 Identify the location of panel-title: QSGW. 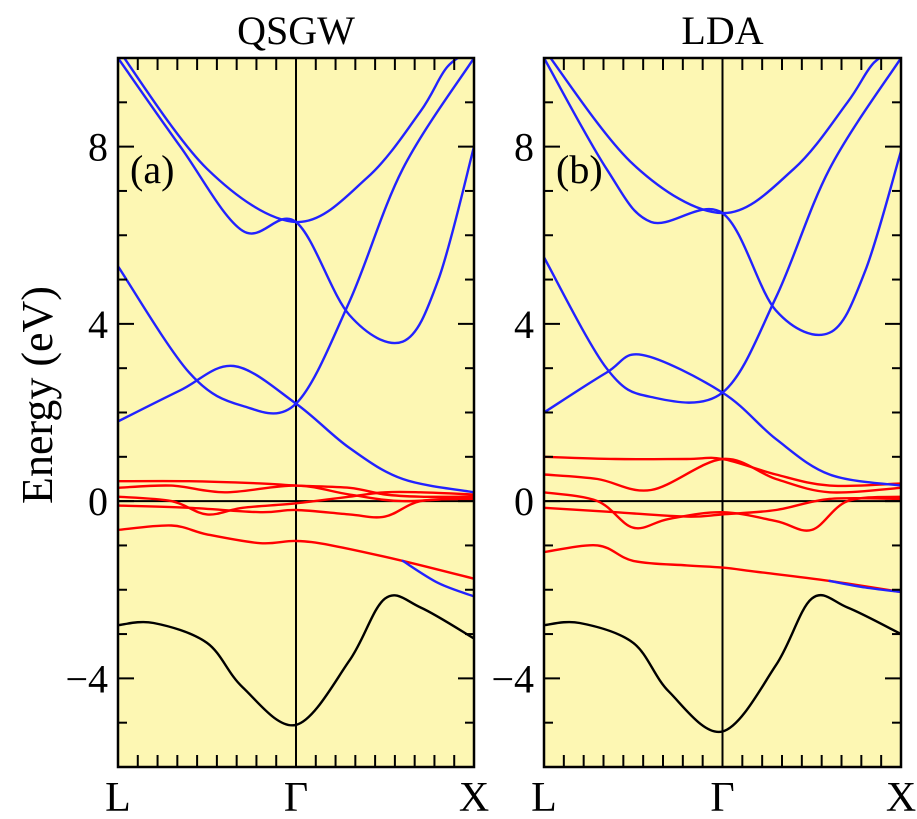
(296, 30).